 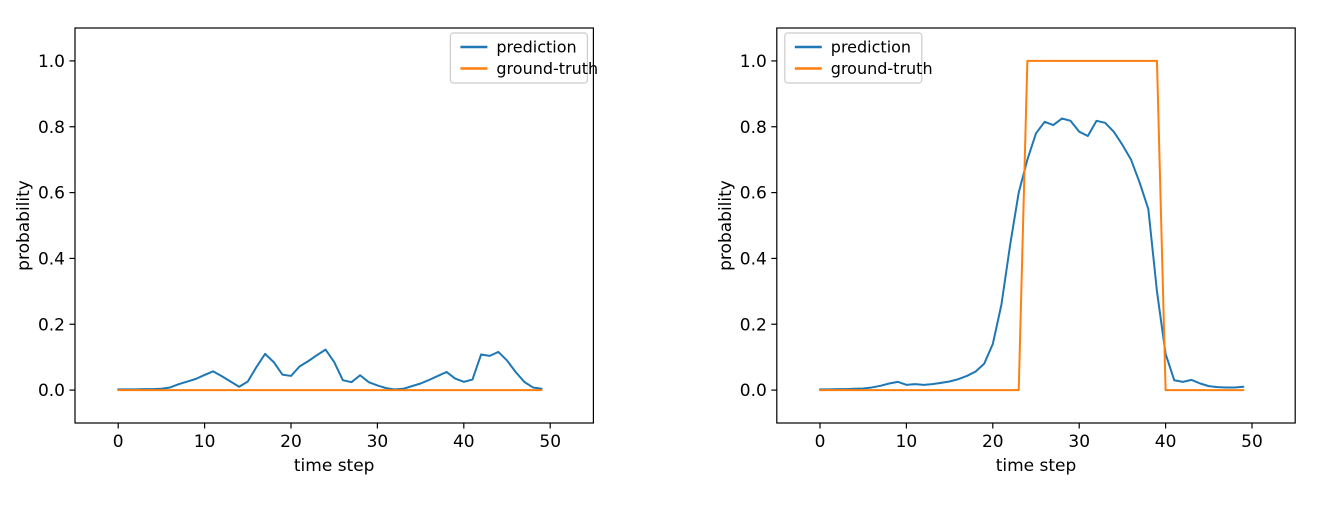 I want to click on prediction-line, so click(x=330, y=369).